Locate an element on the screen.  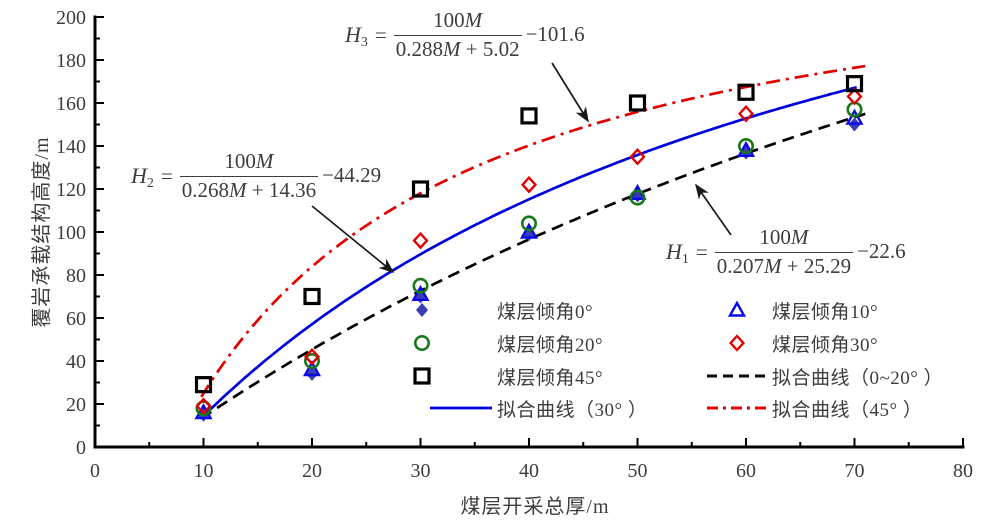
legend-label: 煤层倾角45° is located at coordinates (550, 378).